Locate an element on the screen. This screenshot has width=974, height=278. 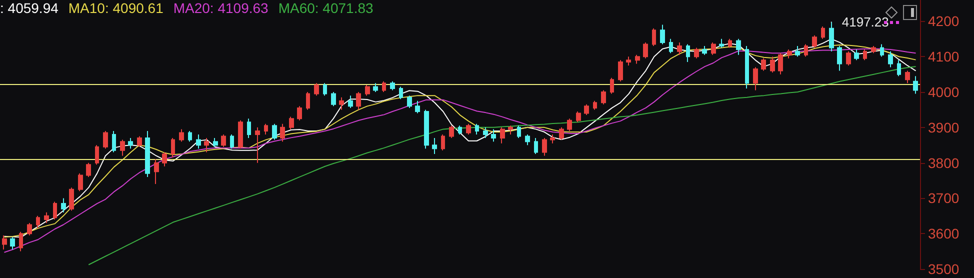
y-tick-label: 3700 is located at coordinates (944, 198).